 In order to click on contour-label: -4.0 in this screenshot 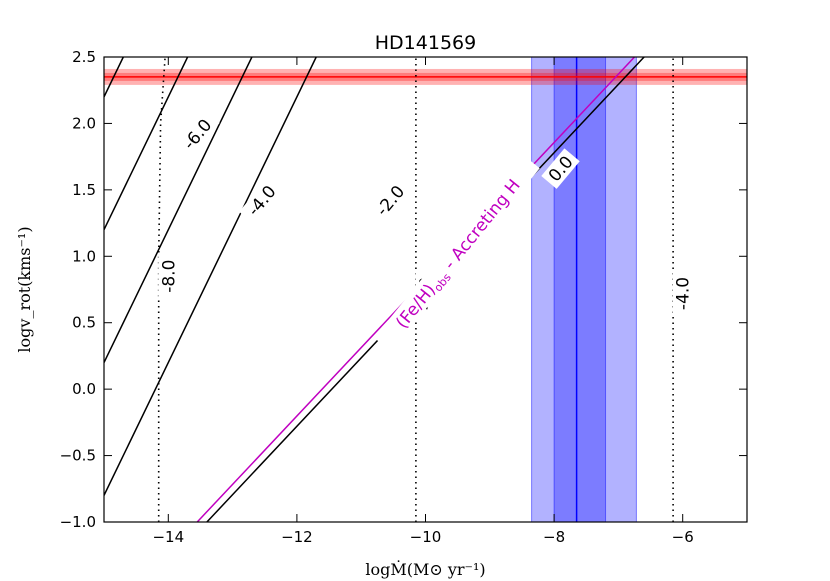, I will do `click(684, 293)`.